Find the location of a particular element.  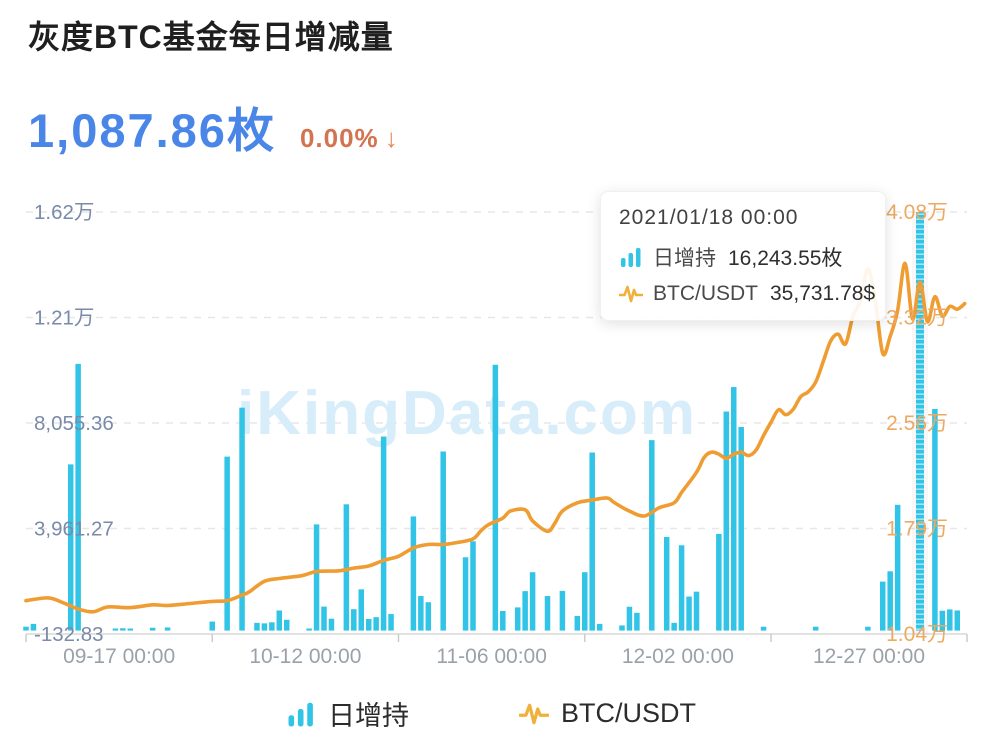

bar-highlighted is located at coordinates (920, 421).